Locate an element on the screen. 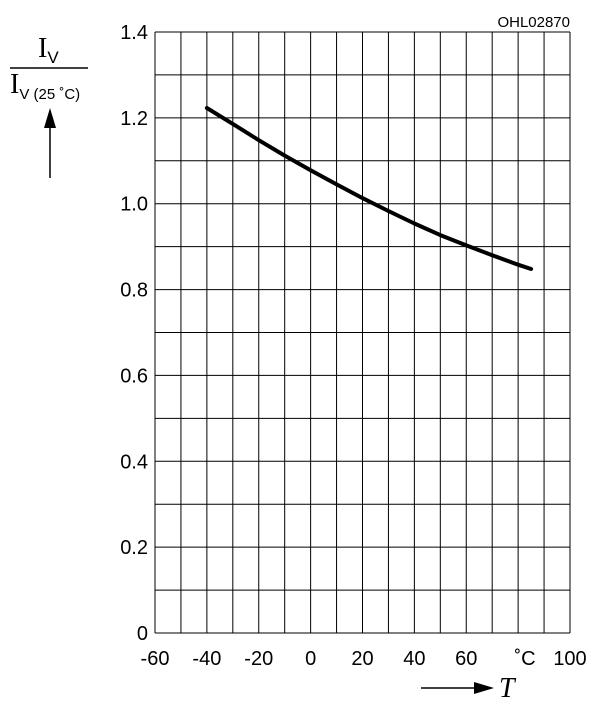 The width and height of the screenshot is (597, 701). y-tick-label: 1.2 is located at coordinates (134, 119).